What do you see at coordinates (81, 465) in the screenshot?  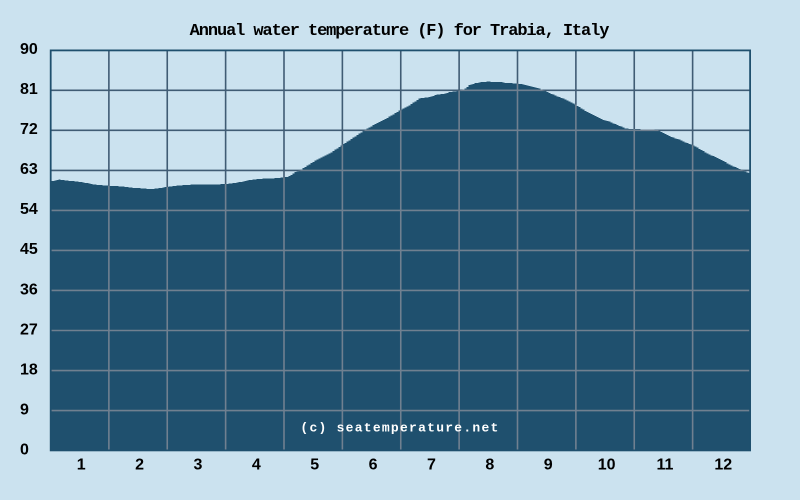 I see `svg-text: 1` at bounding box center [81, 465].